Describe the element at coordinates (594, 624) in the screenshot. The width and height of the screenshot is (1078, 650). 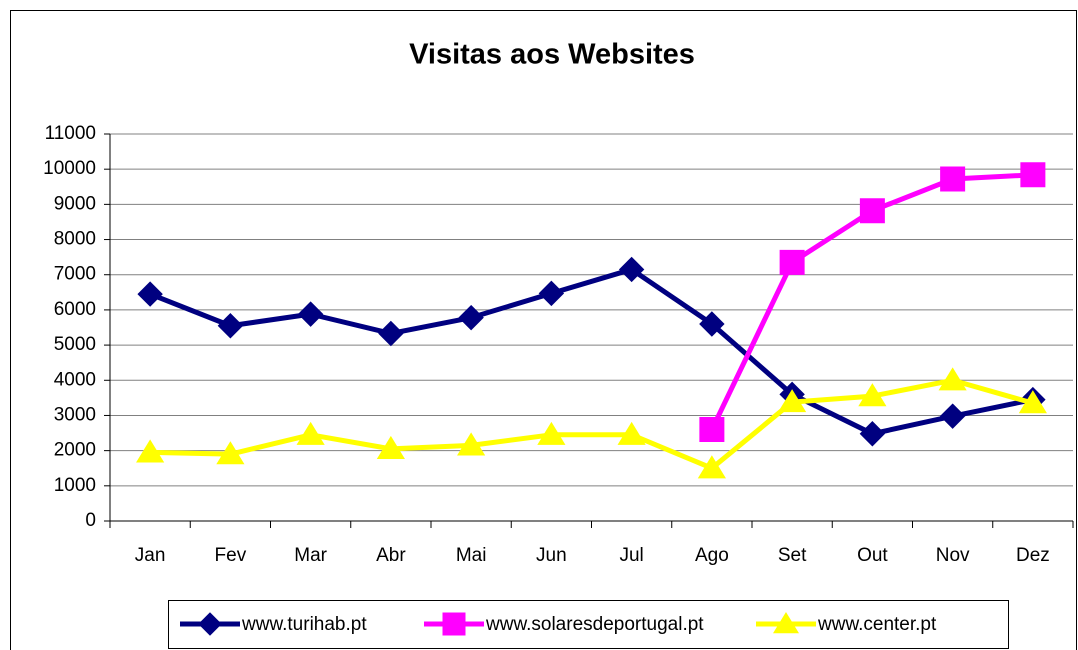
I see `legend-label: www.solaresdeportugal.pt` at that location.